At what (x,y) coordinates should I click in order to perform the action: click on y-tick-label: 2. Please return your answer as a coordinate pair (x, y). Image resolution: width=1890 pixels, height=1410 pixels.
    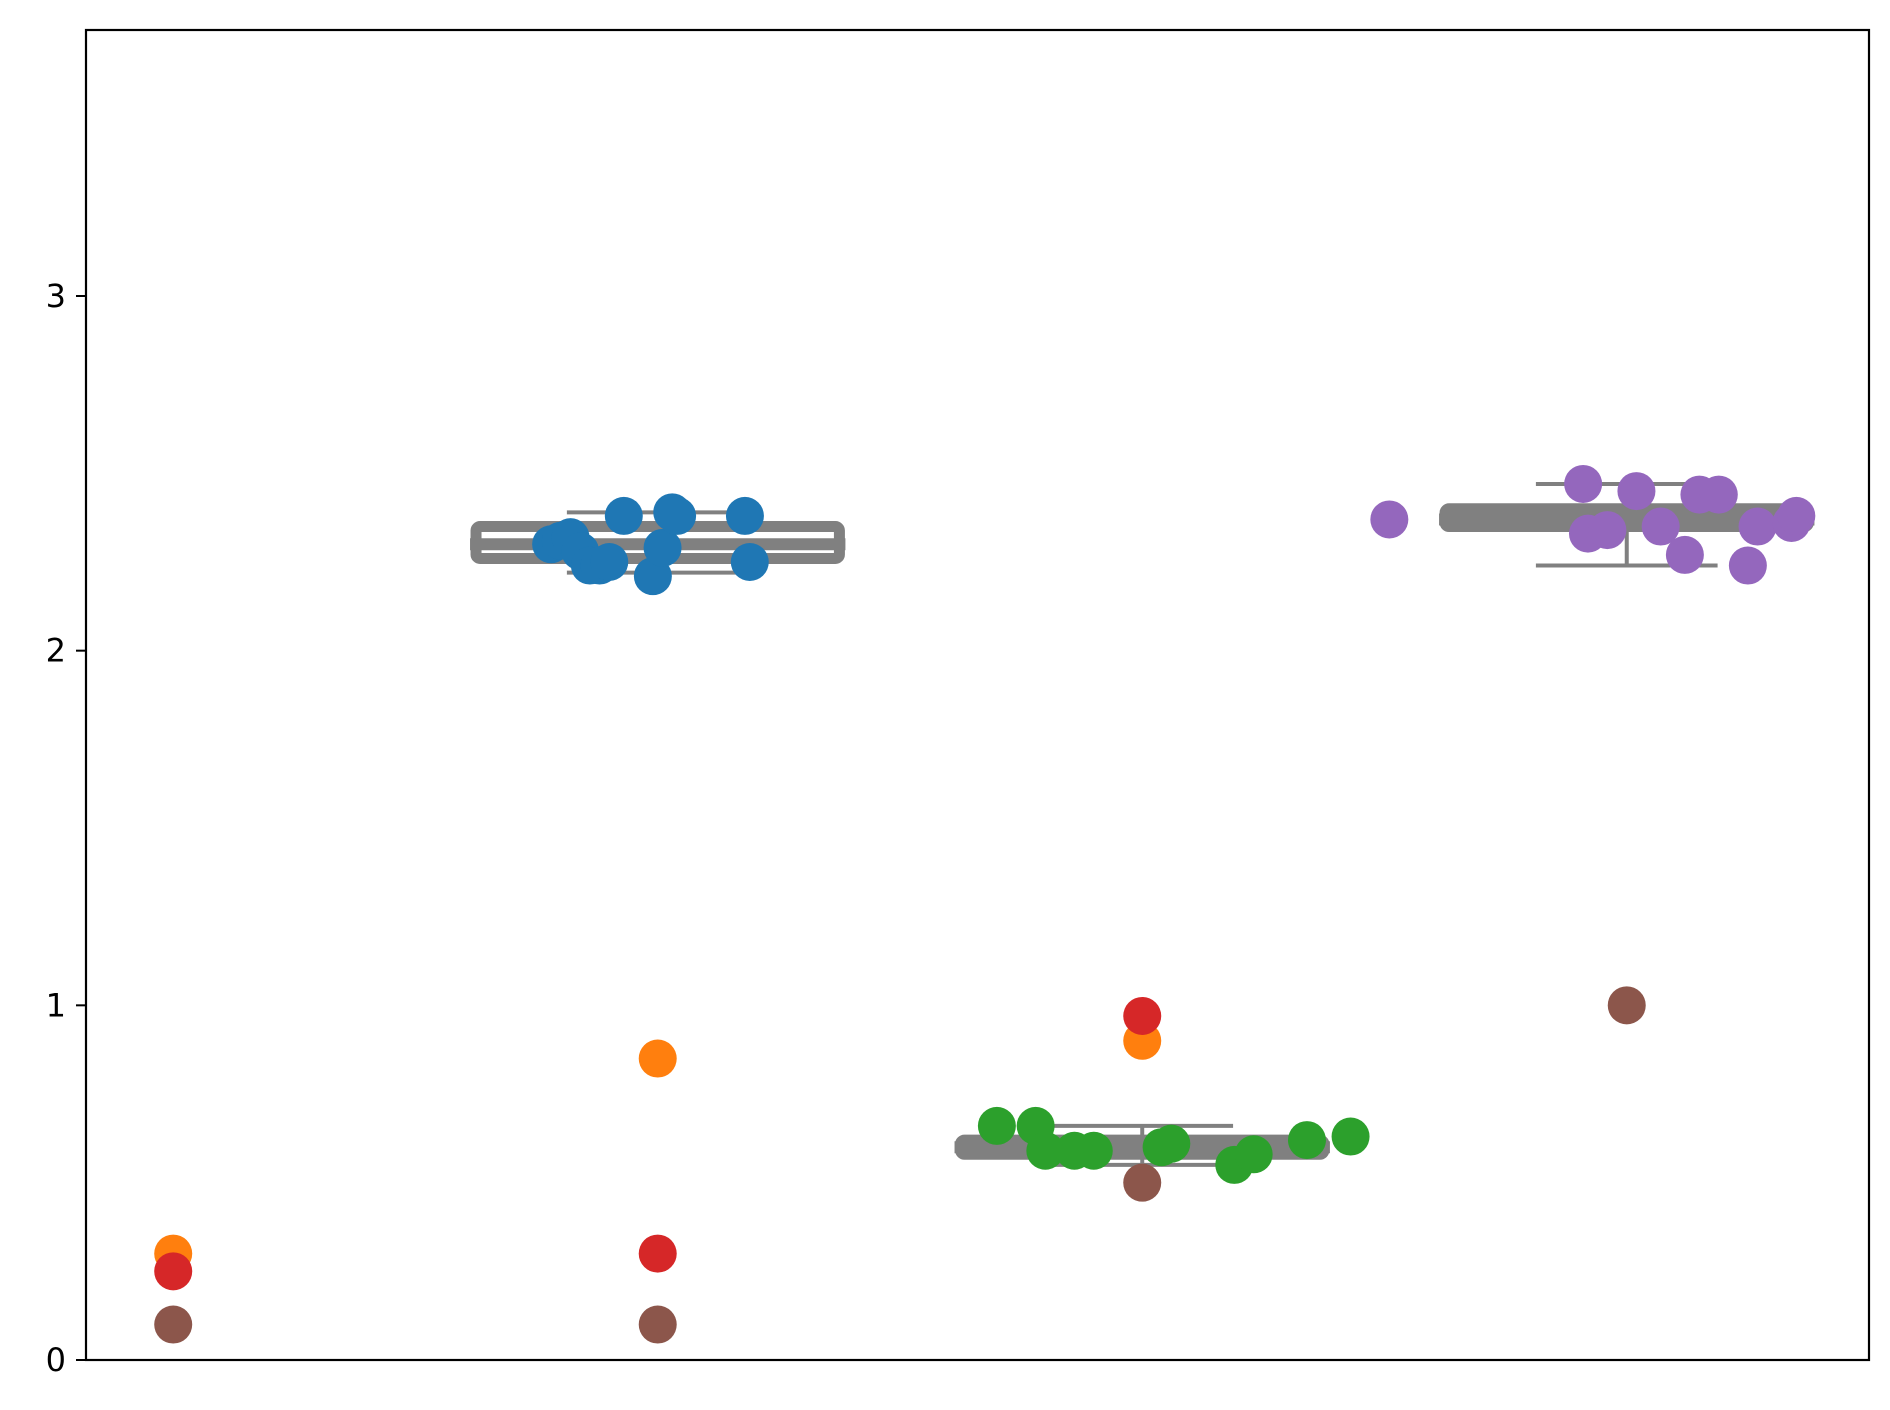
    Looking at the image, I should click on (56, 651).